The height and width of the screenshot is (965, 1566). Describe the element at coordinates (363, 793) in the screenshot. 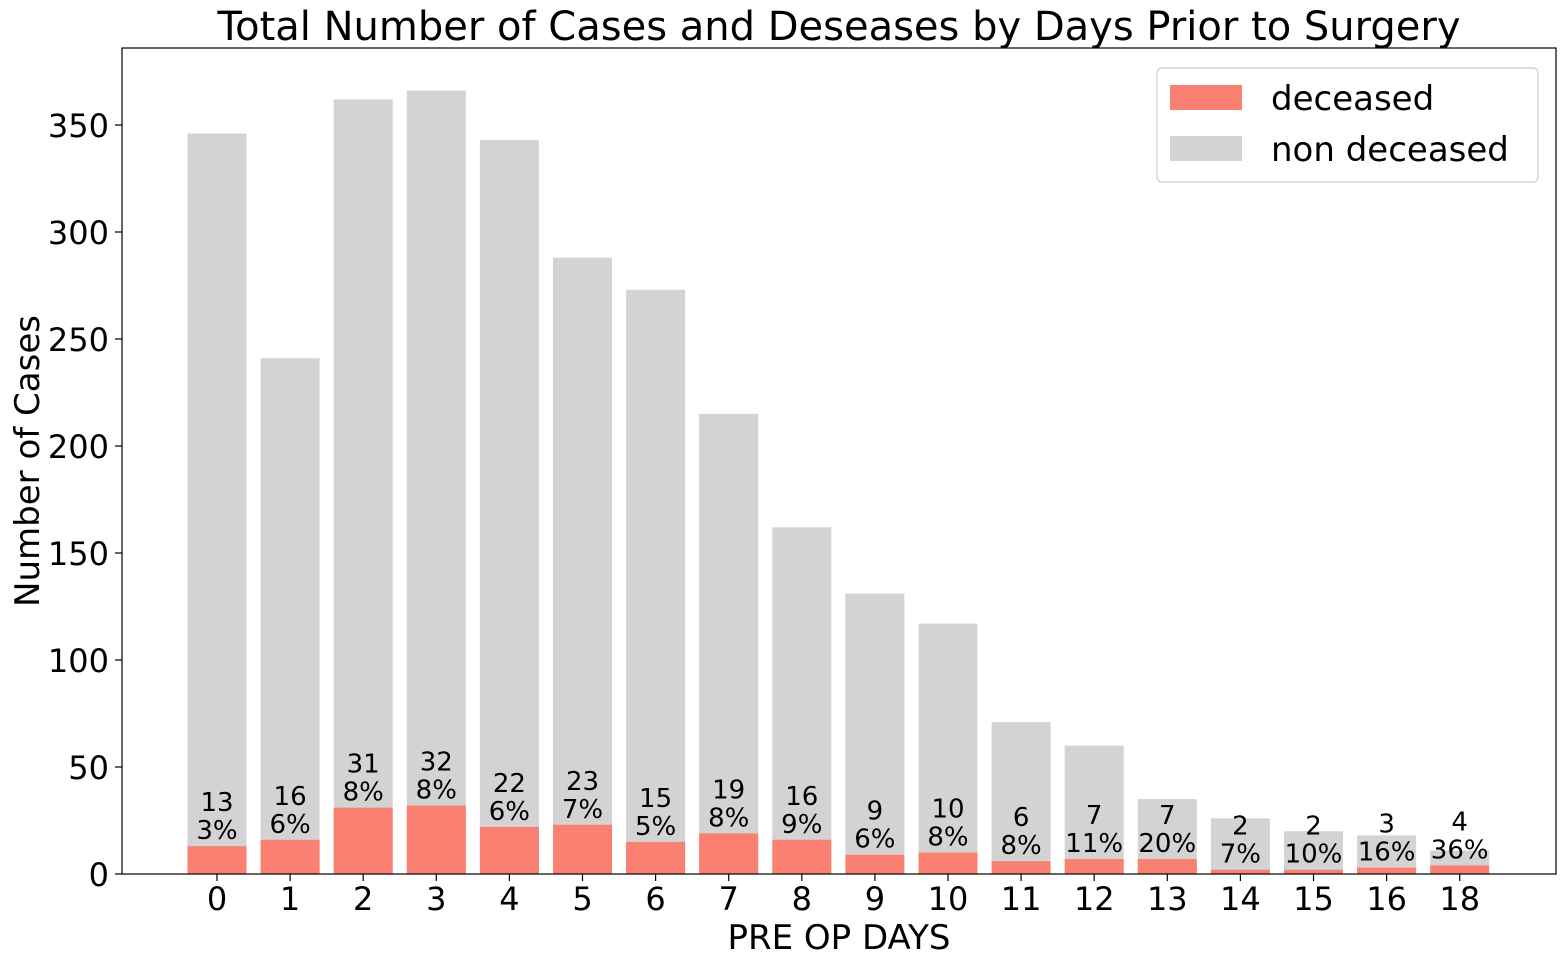

I see `bar-pct-label-2: 8%` at that location.